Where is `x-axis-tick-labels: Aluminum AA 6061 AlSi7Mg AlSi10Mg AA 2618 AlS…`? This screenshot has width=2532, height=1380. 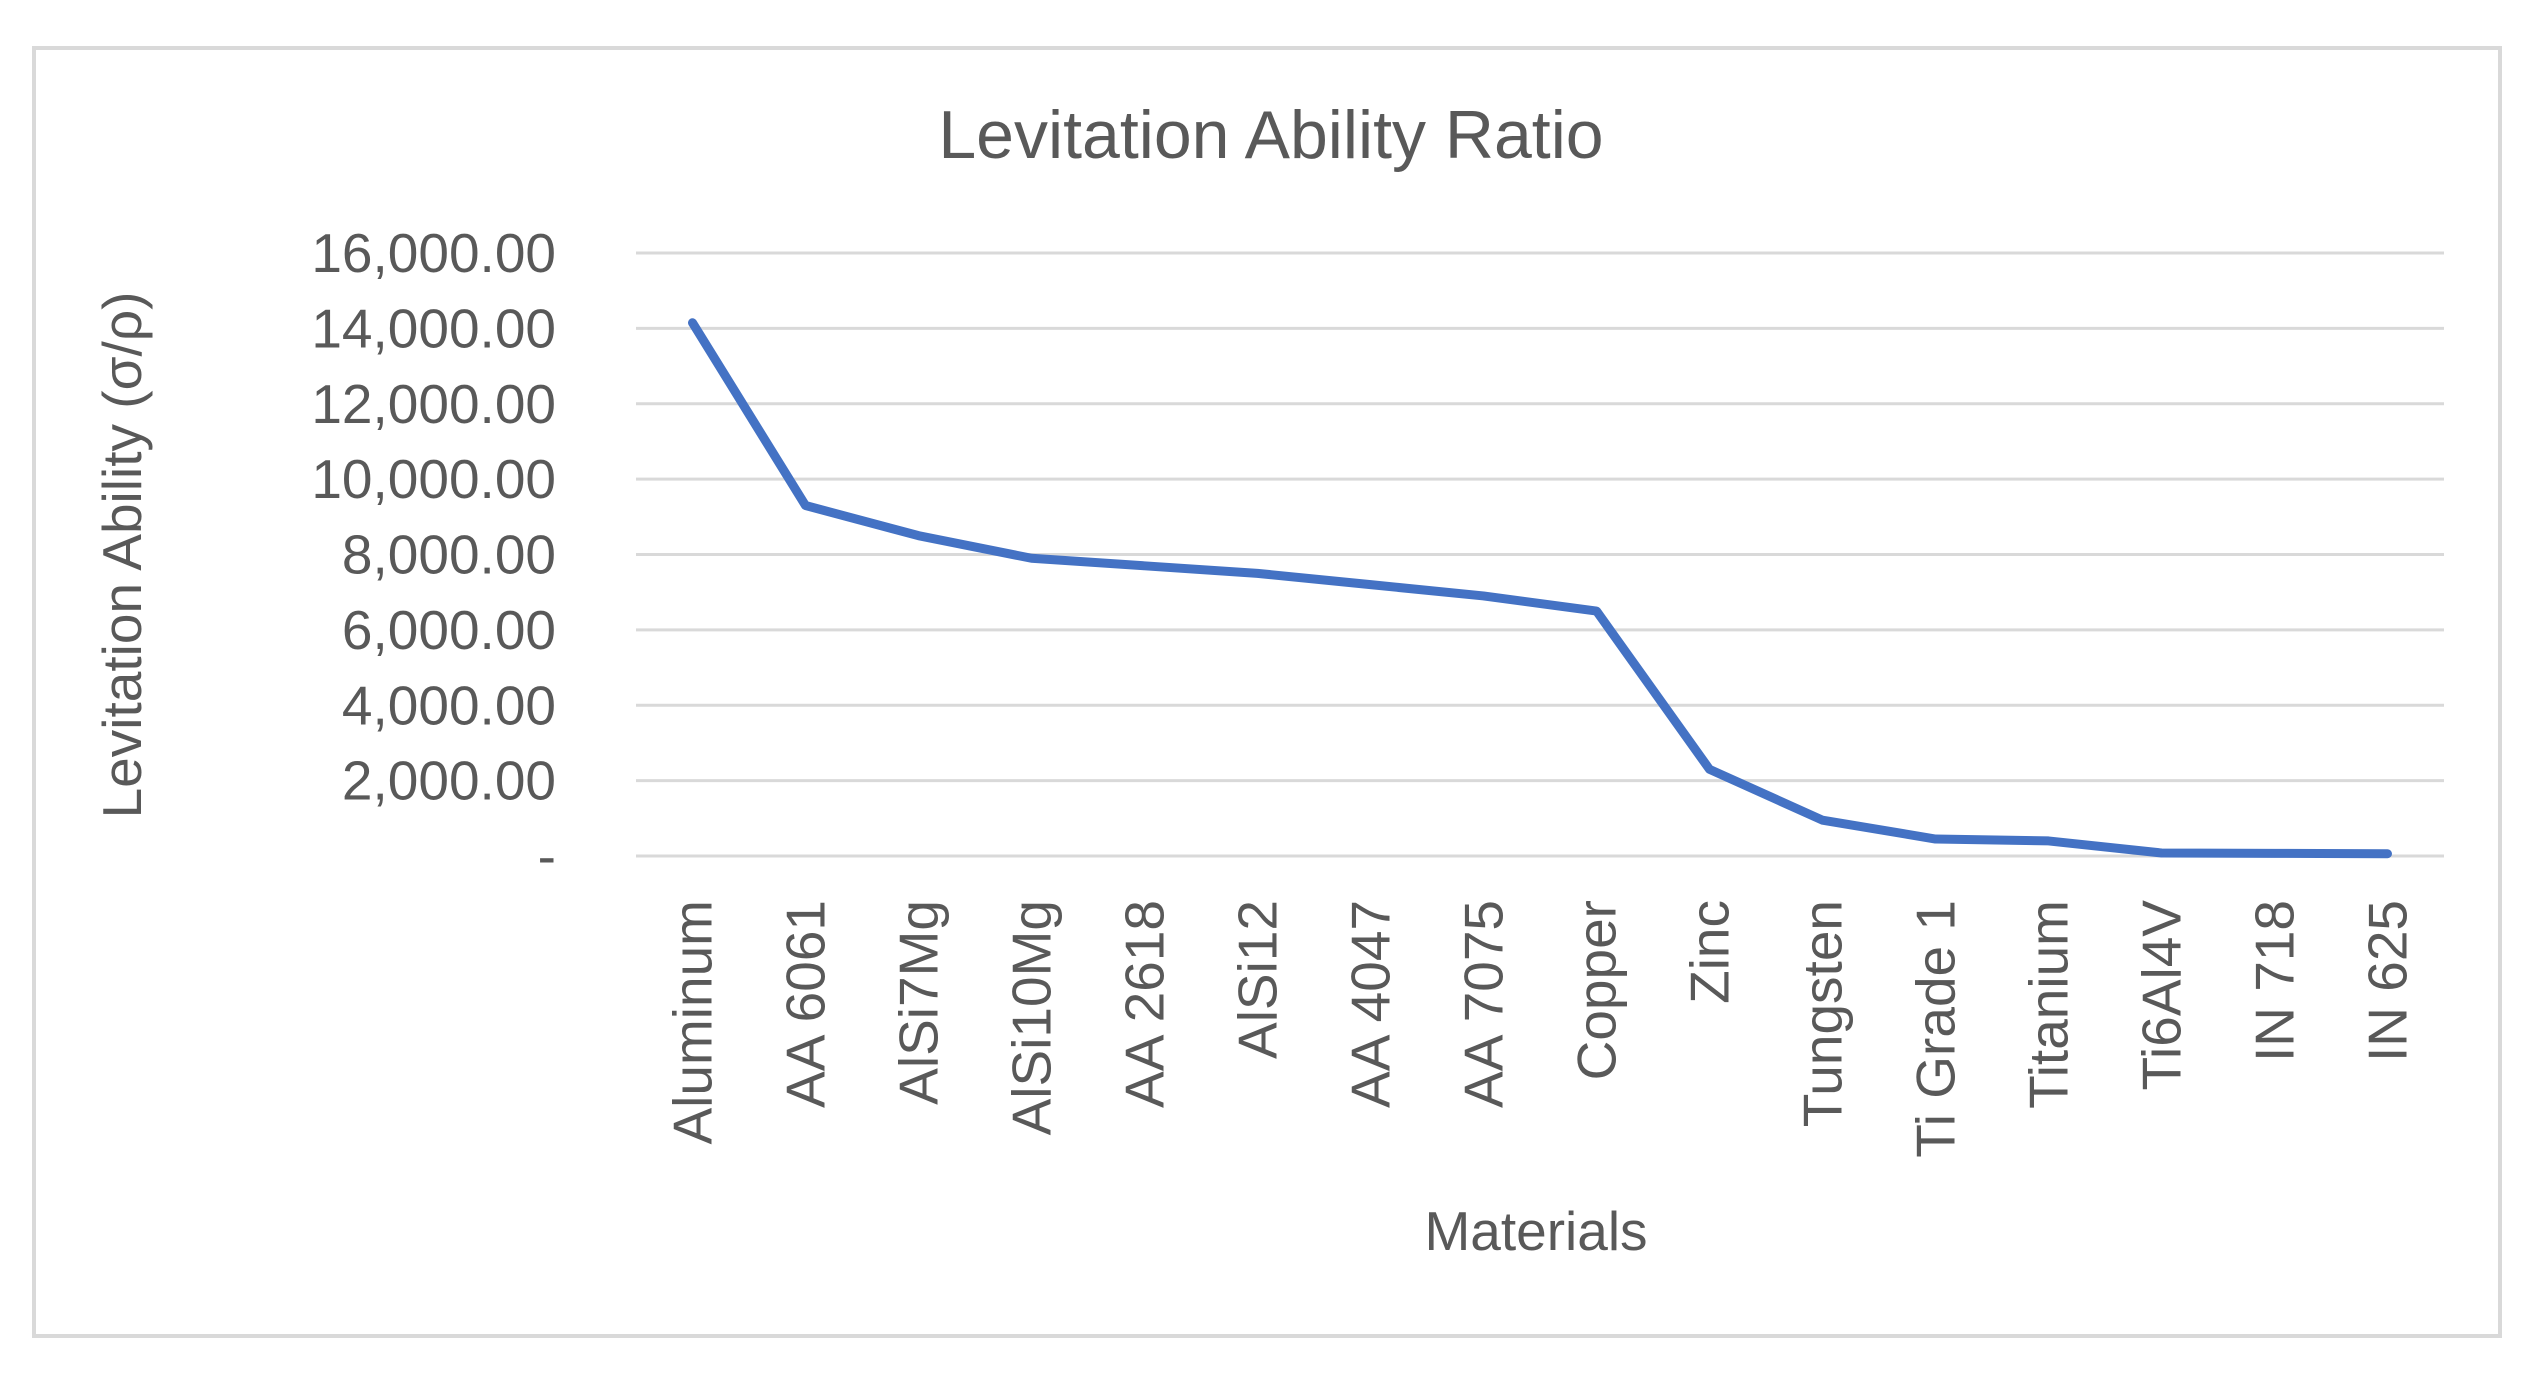 x-axis-tick-labels: Aluminum AA 6061 AlSi7Mg AlSi10Mg AA 2618 AlS… is located at coordinates (1540, 1029).